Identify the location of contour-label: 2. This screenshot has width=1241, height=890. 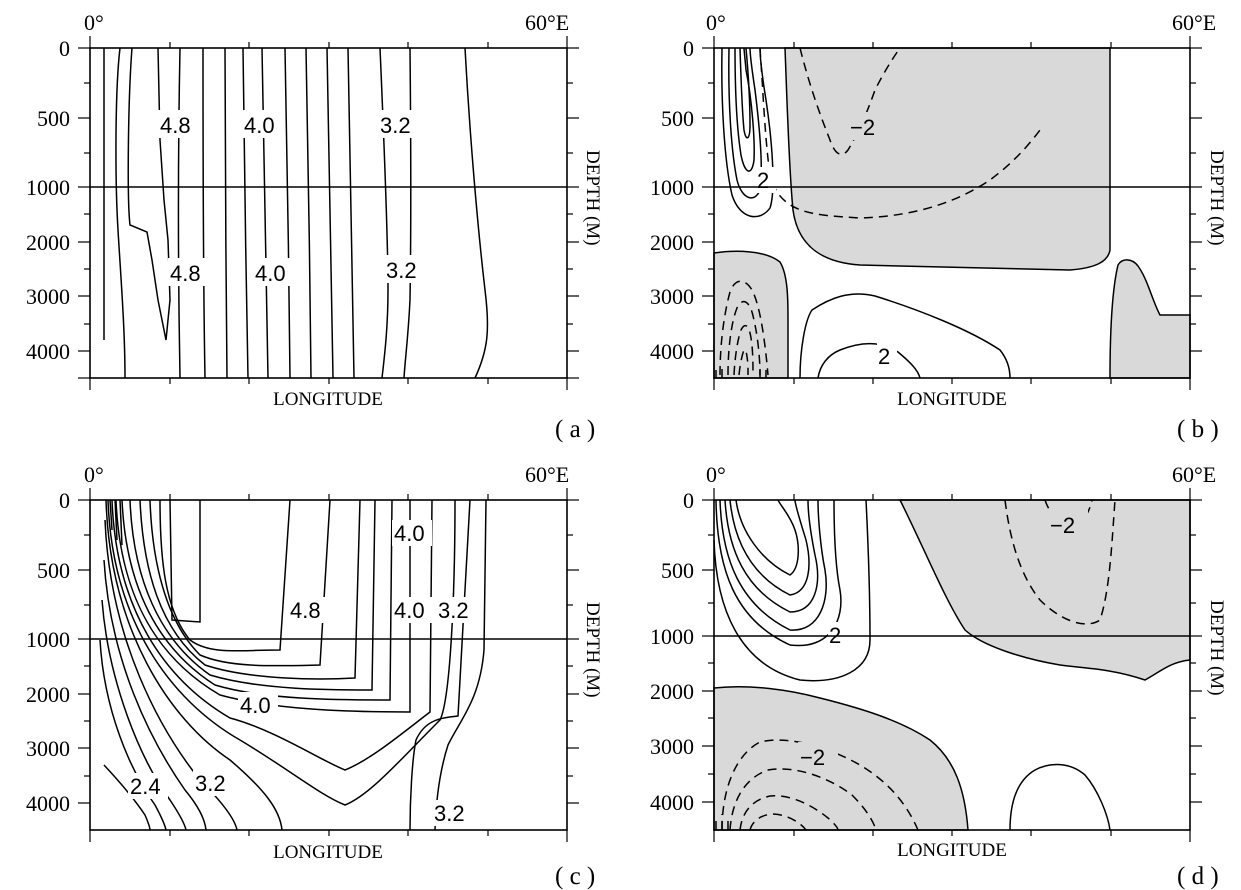
(884, 356).